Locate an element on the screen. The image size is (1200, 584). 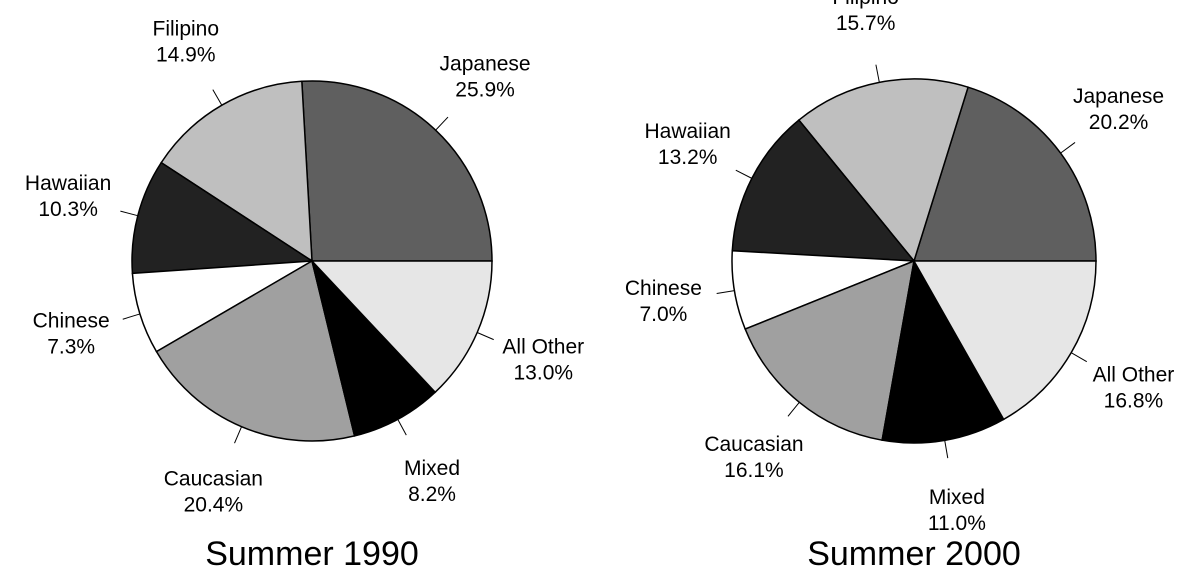
value-label: 16.1% is located at coordinates (754, 470).